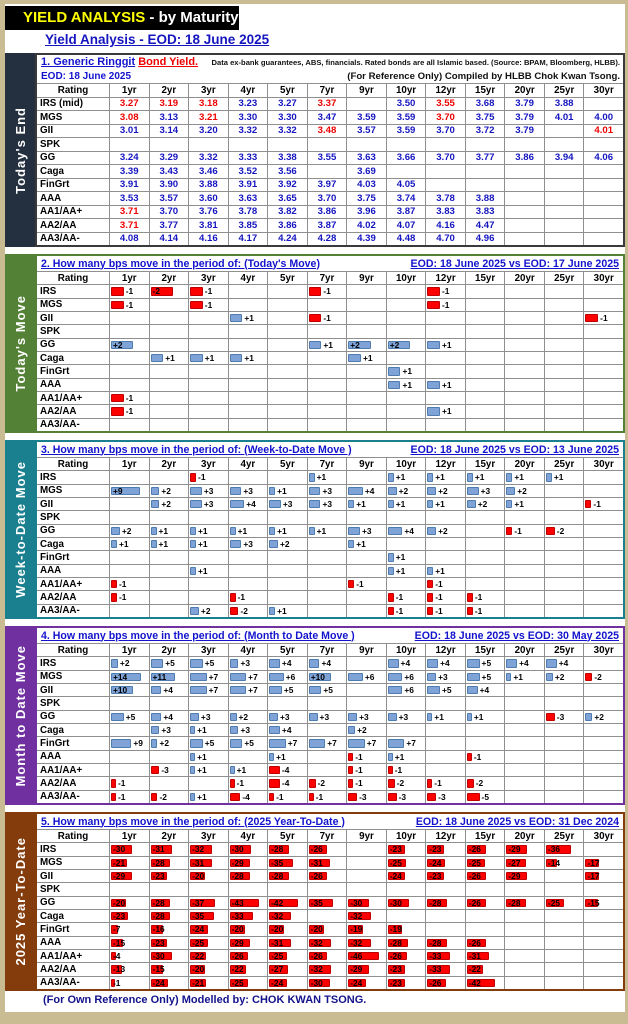 Image resolution: width=628 pixels, height=1024 pixels. Describe the element at coordinates (73, 344) in the screenshot. I see `row-label: GG` at that location.